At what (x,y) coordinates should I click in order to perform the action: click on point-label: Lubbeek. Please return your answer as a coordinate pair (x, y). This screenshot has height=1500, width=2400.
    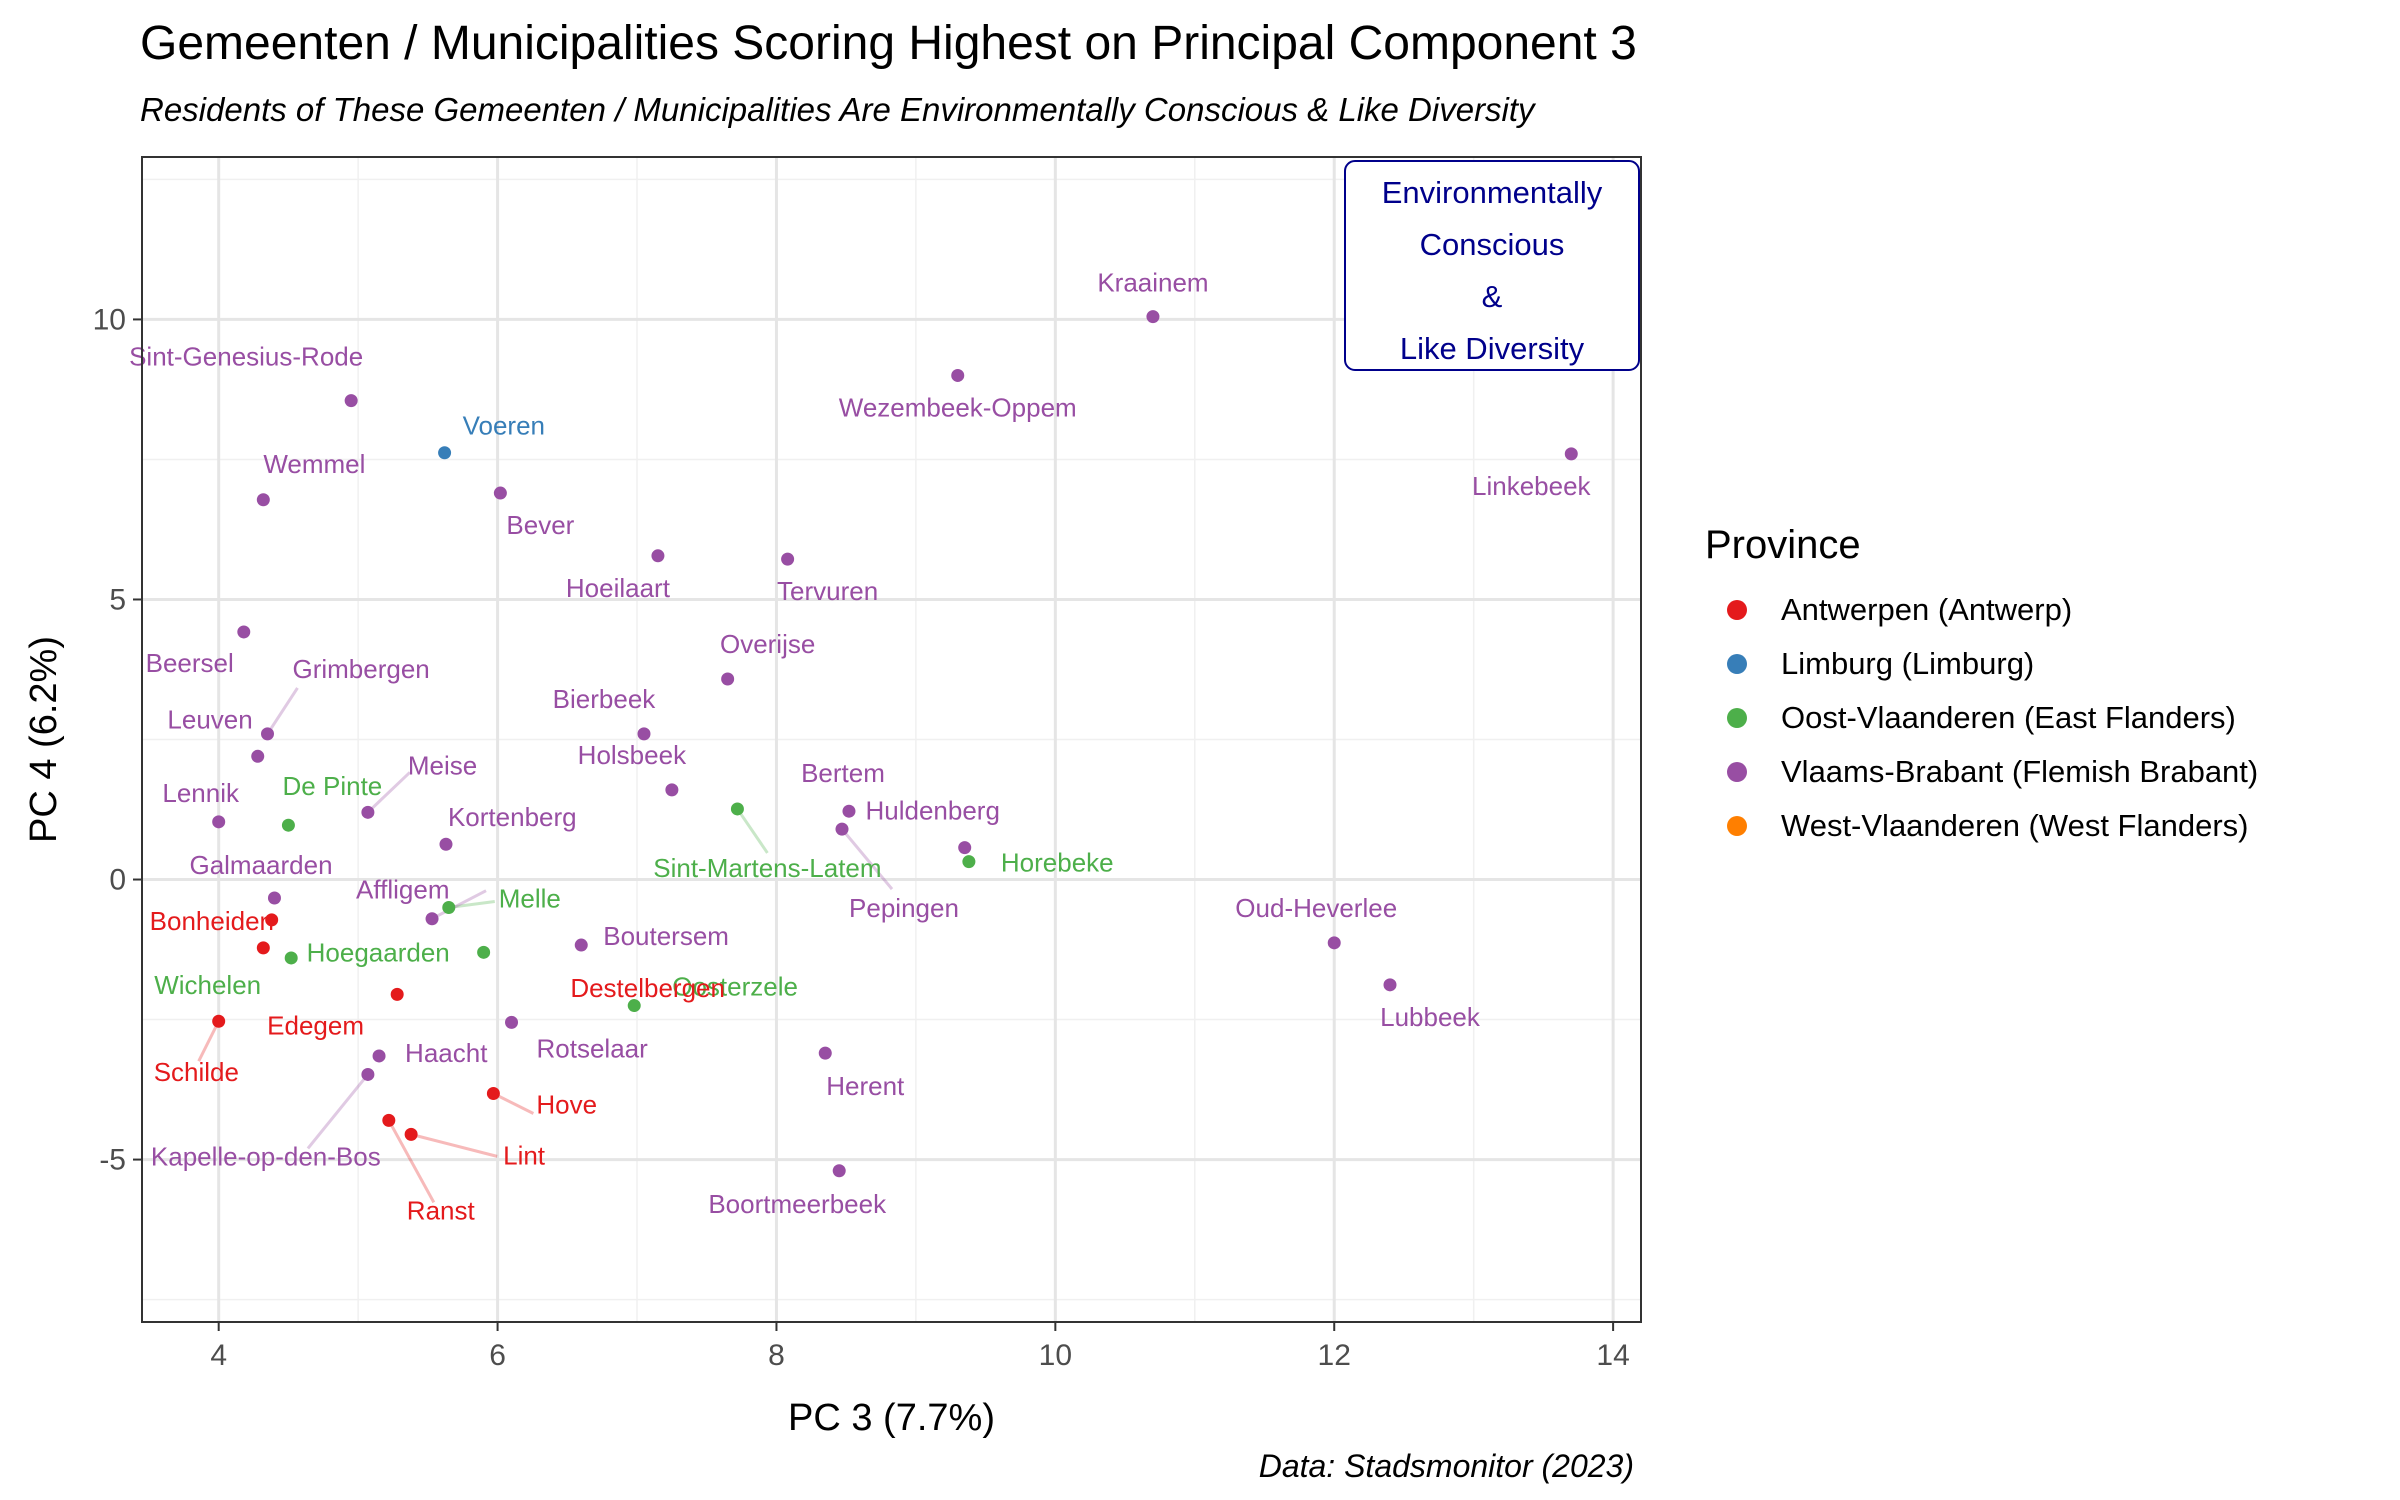
    Looking at the image, I should click on (1430, 1017).